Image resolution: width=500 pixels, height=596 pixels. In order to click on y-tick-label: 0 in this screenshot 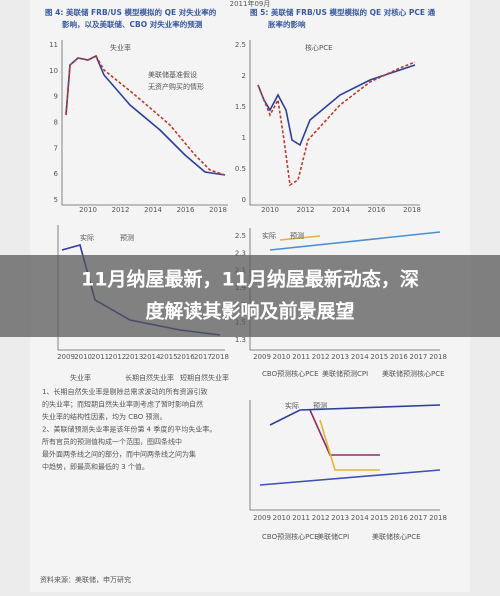, I will do `click(244, 200)`.